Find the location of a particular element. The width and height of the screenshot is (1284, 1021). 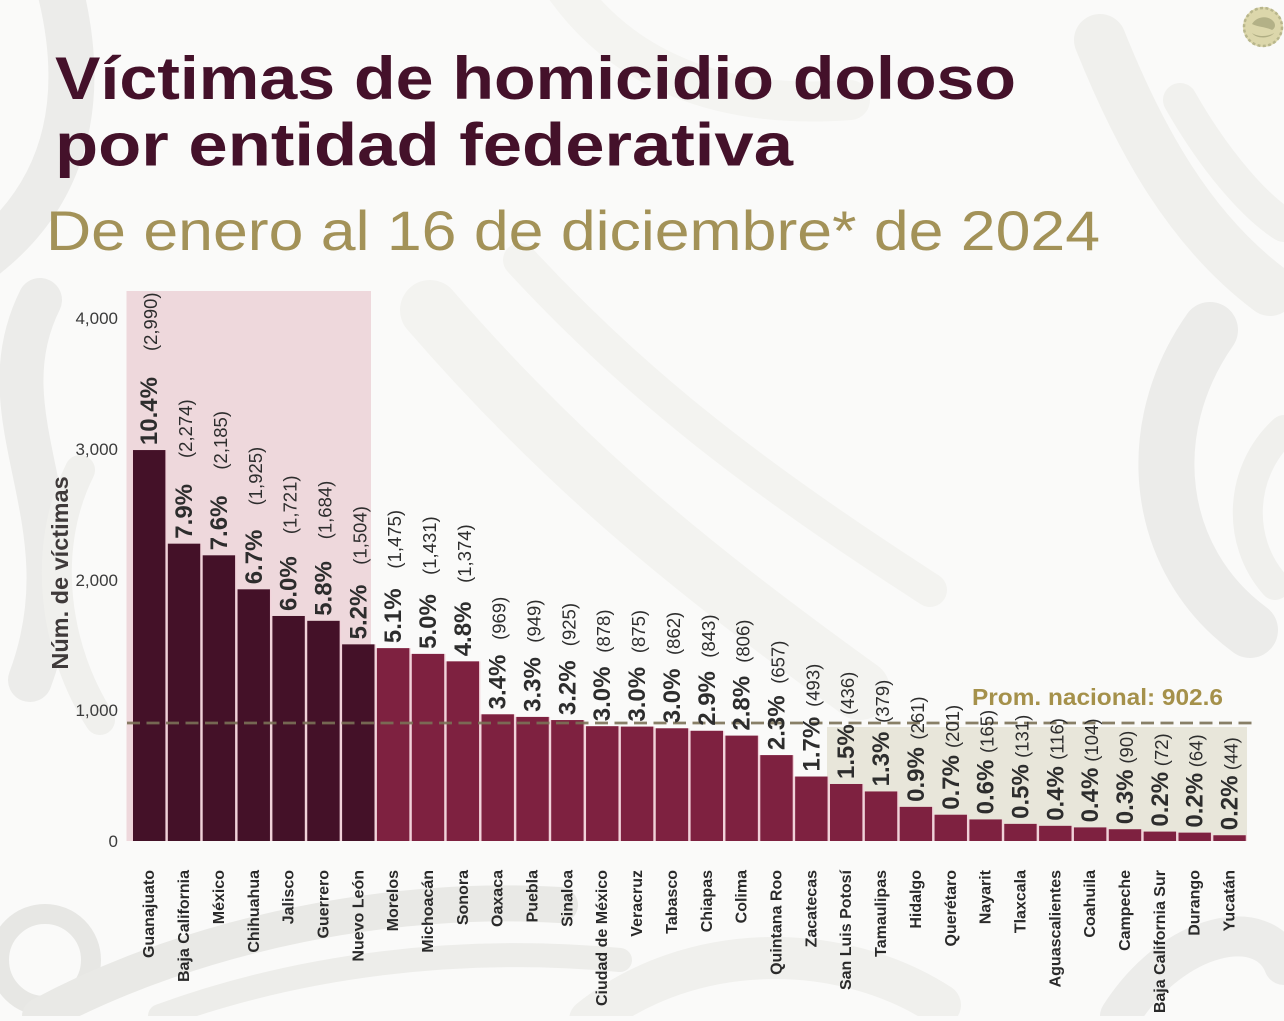

svg-text: Prom. nacional: 902.6 is located at coordinates (1097, 697).